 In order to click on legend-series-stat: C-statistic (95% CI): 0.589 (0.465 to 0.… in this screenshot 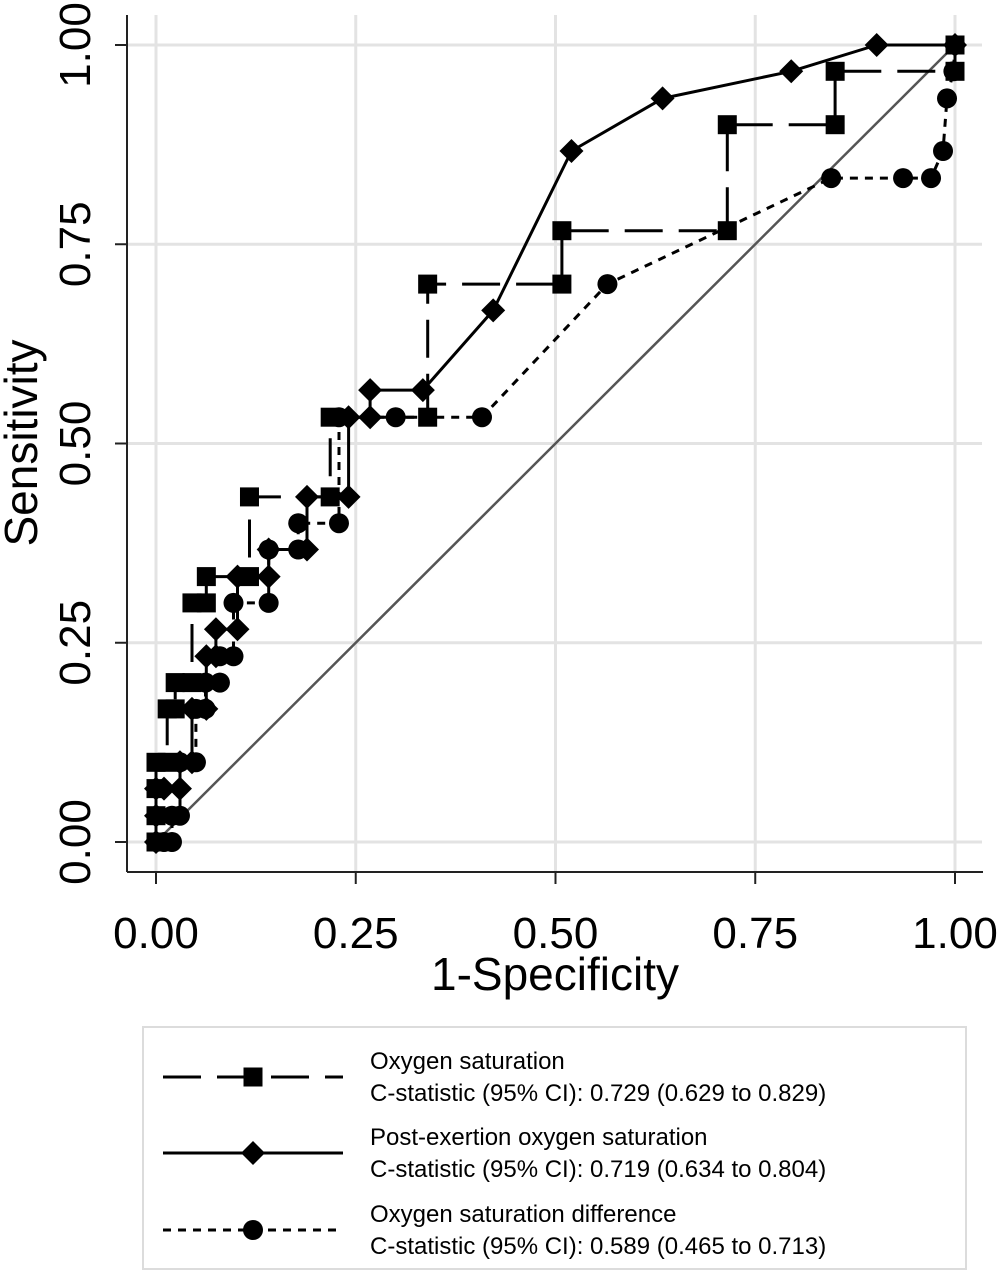, I will do `click(598, 1246)`.